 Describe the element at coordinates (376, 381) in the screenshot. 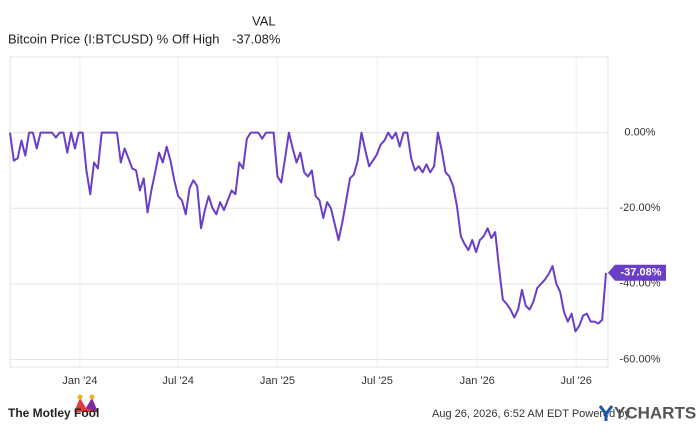

I see `x-tick-label: Jul '25` at that location.